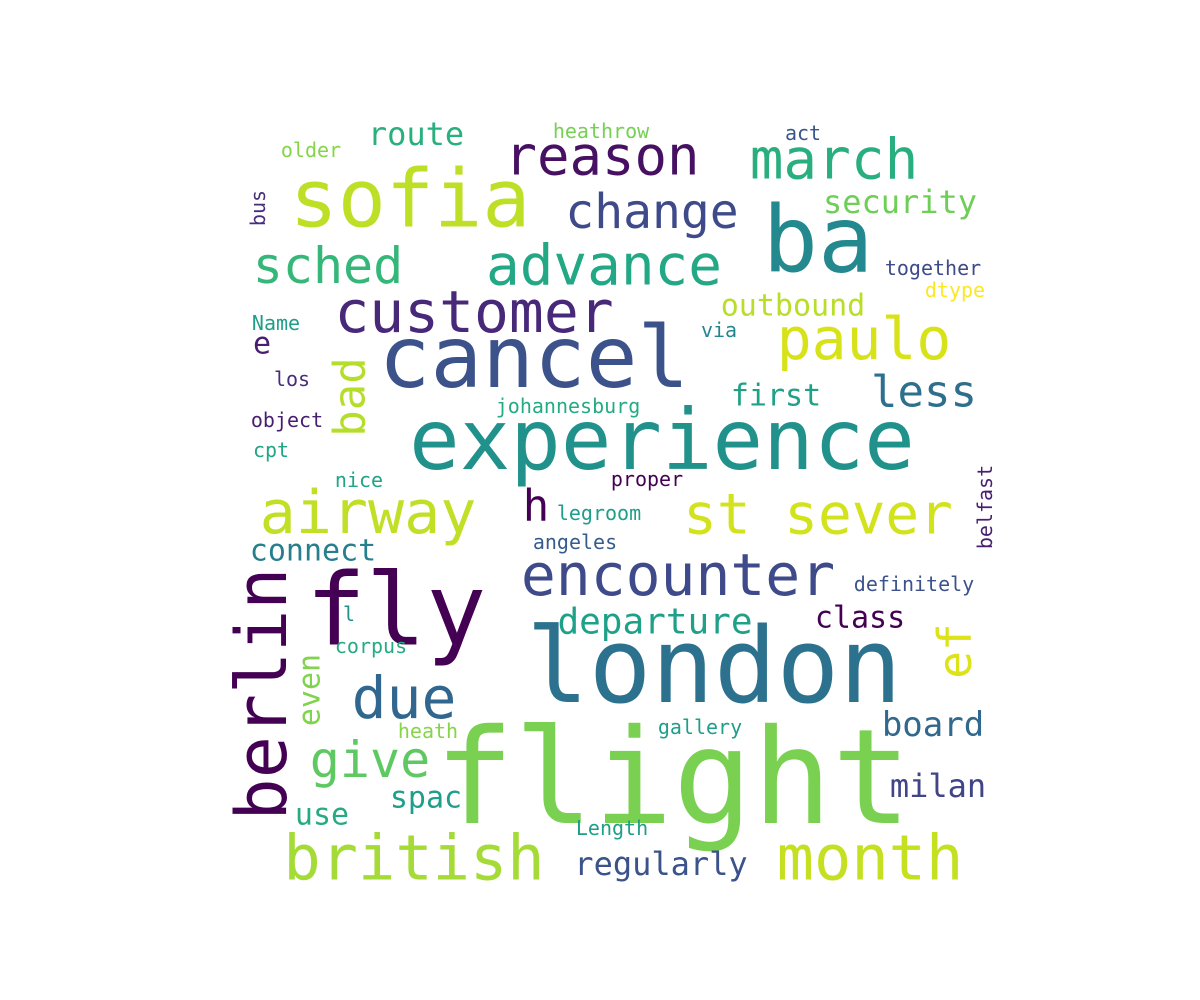 Image resolution: width=1200 pixels, height=1000 pixels. What do you see at coordinates (604, 266) in the screenshot?
I see `word-advance: advance` at bounding box center [604, 266].